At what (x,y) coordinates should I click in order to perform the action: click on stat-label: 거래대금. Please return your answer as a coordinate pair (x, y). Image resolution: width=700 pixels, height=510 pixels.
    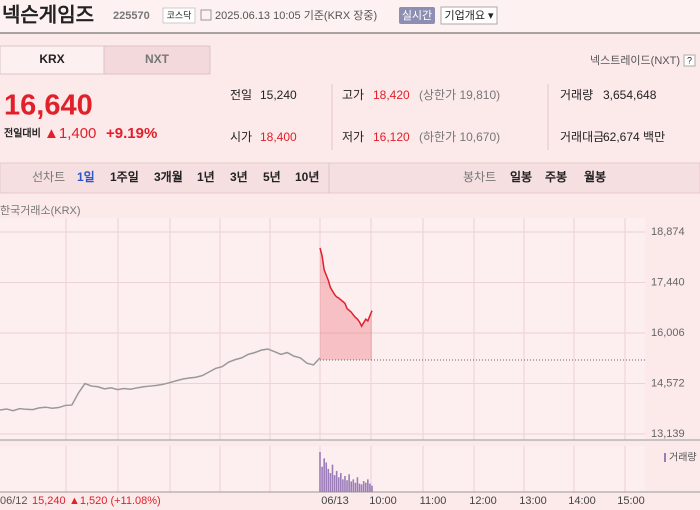
    Looking at the image, I should click on (582, 137).